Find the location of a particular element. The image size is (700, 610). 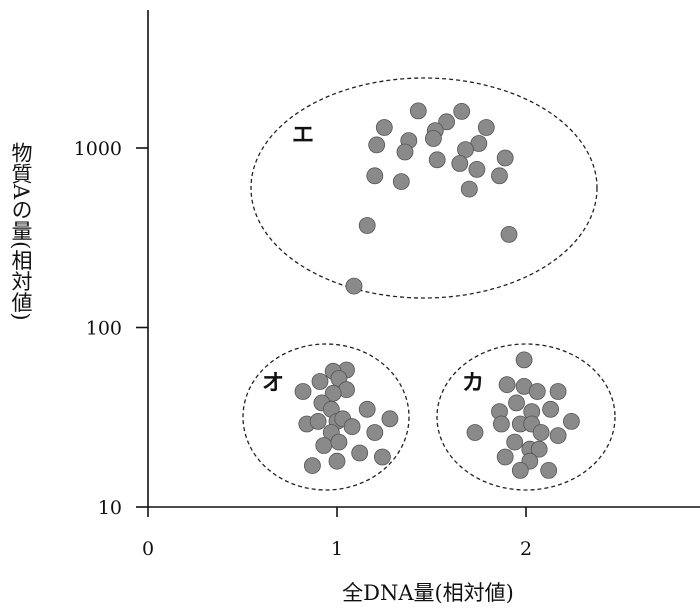

x-tick-label: 1 is located at coordinates (337, 549).